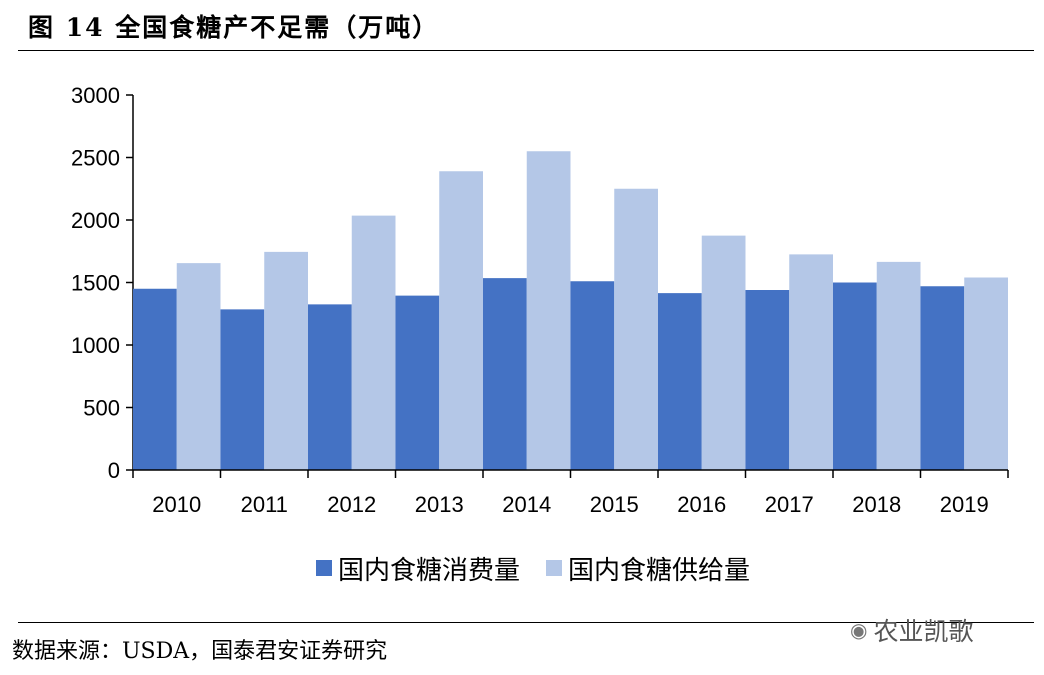  I want to click on bar-consumption-2010, so click(155, 379).